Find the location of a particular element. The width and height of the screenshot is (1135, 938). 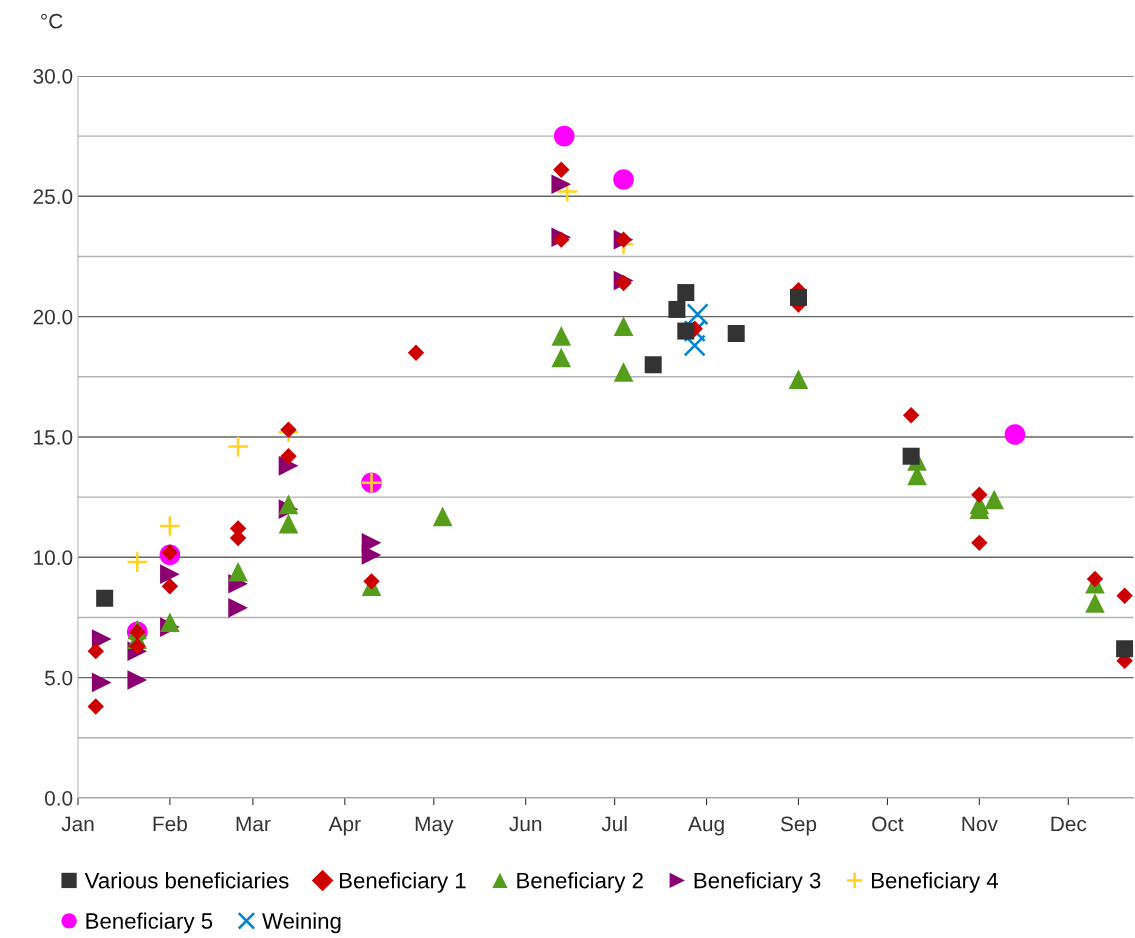

y-axis-title: °C is located at coordinates (52, 21).